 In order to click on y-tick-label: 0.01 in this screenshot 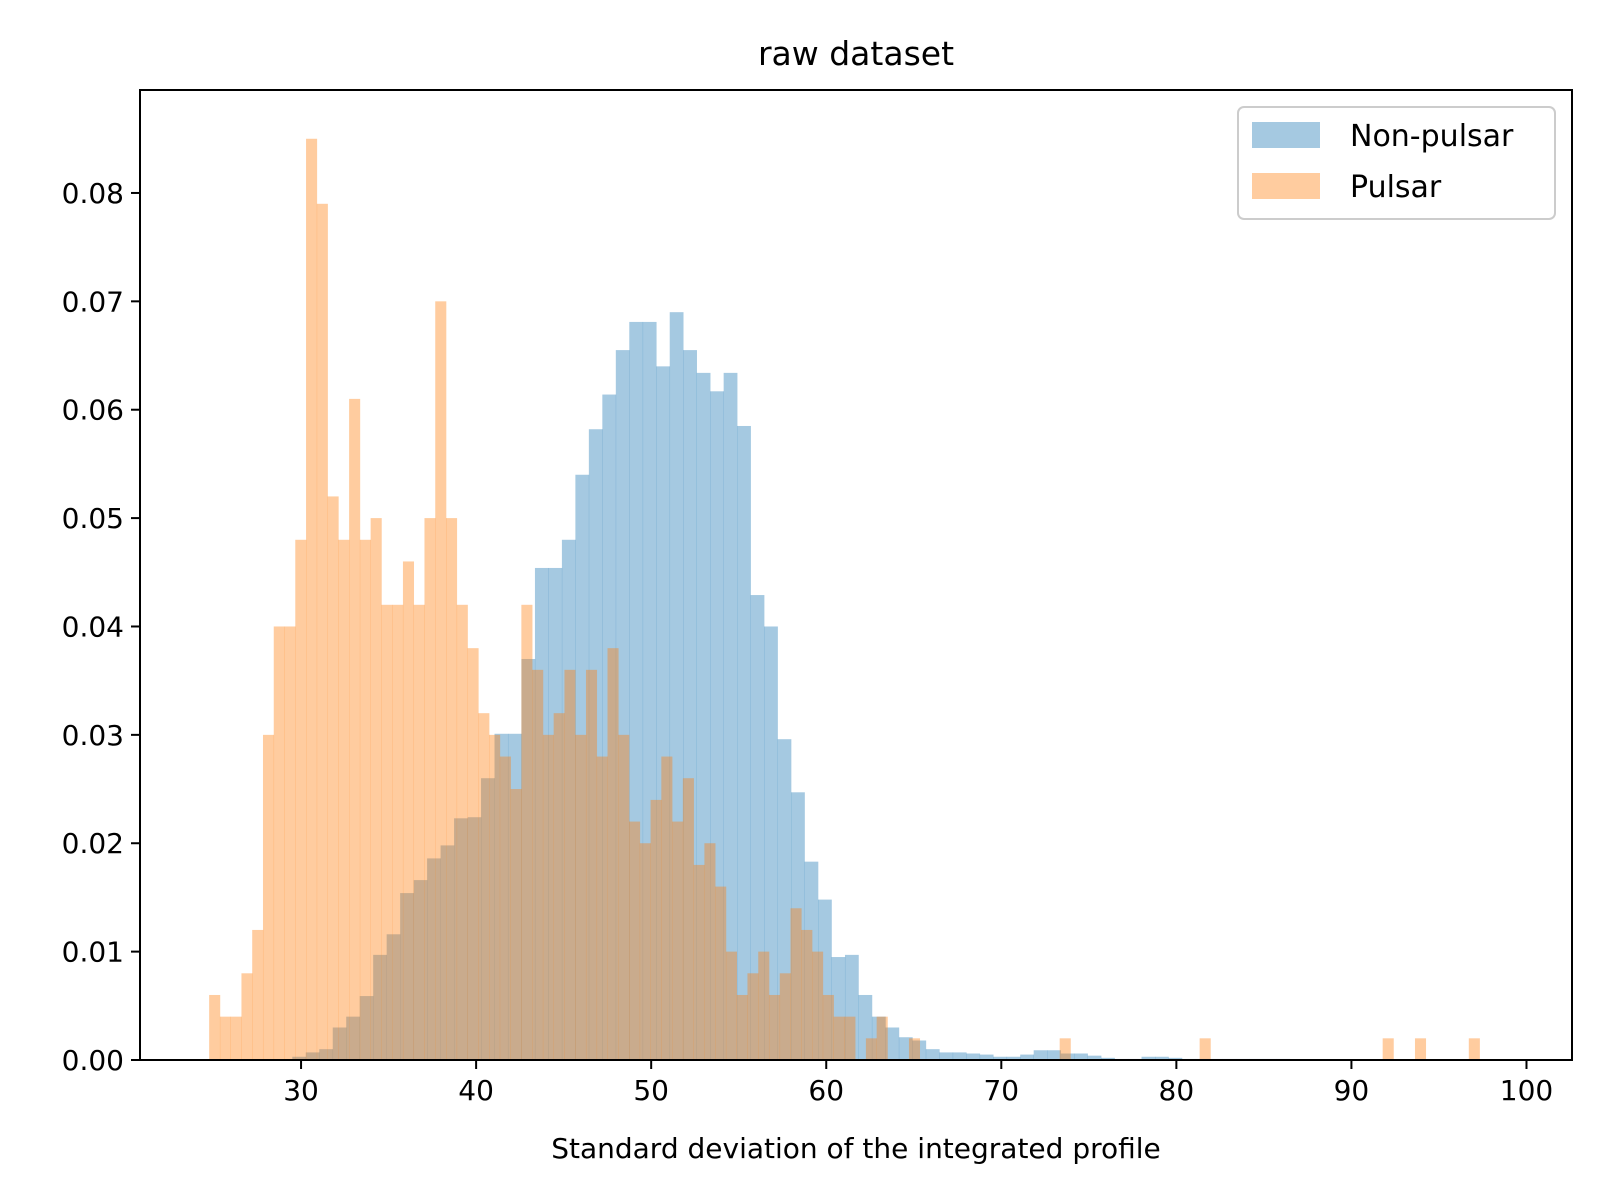, I will do `click(93, 952)`.